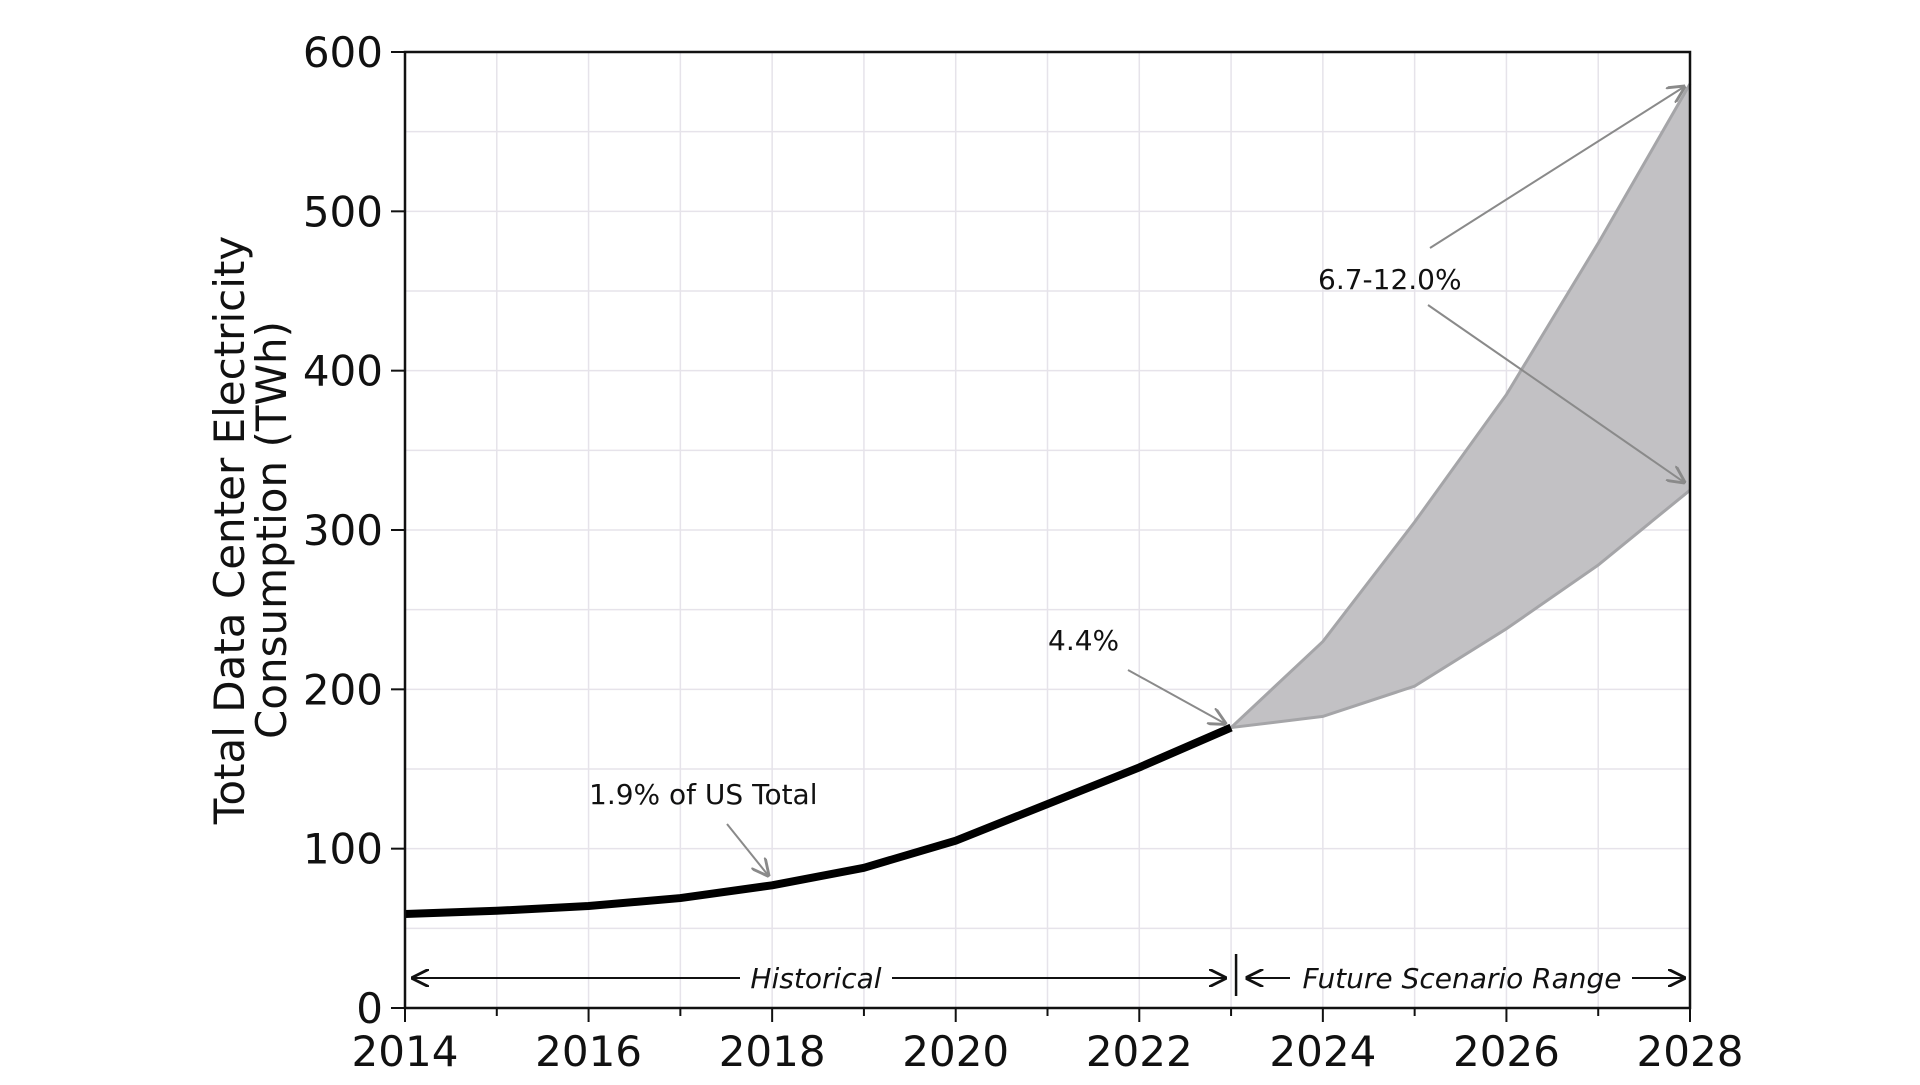 This screenshot has width=1920, height=1085. What do you see at coordinates (343, 211) in the screenshot?
I see `y-tick-label: 500` at bounding box center [343, 211].